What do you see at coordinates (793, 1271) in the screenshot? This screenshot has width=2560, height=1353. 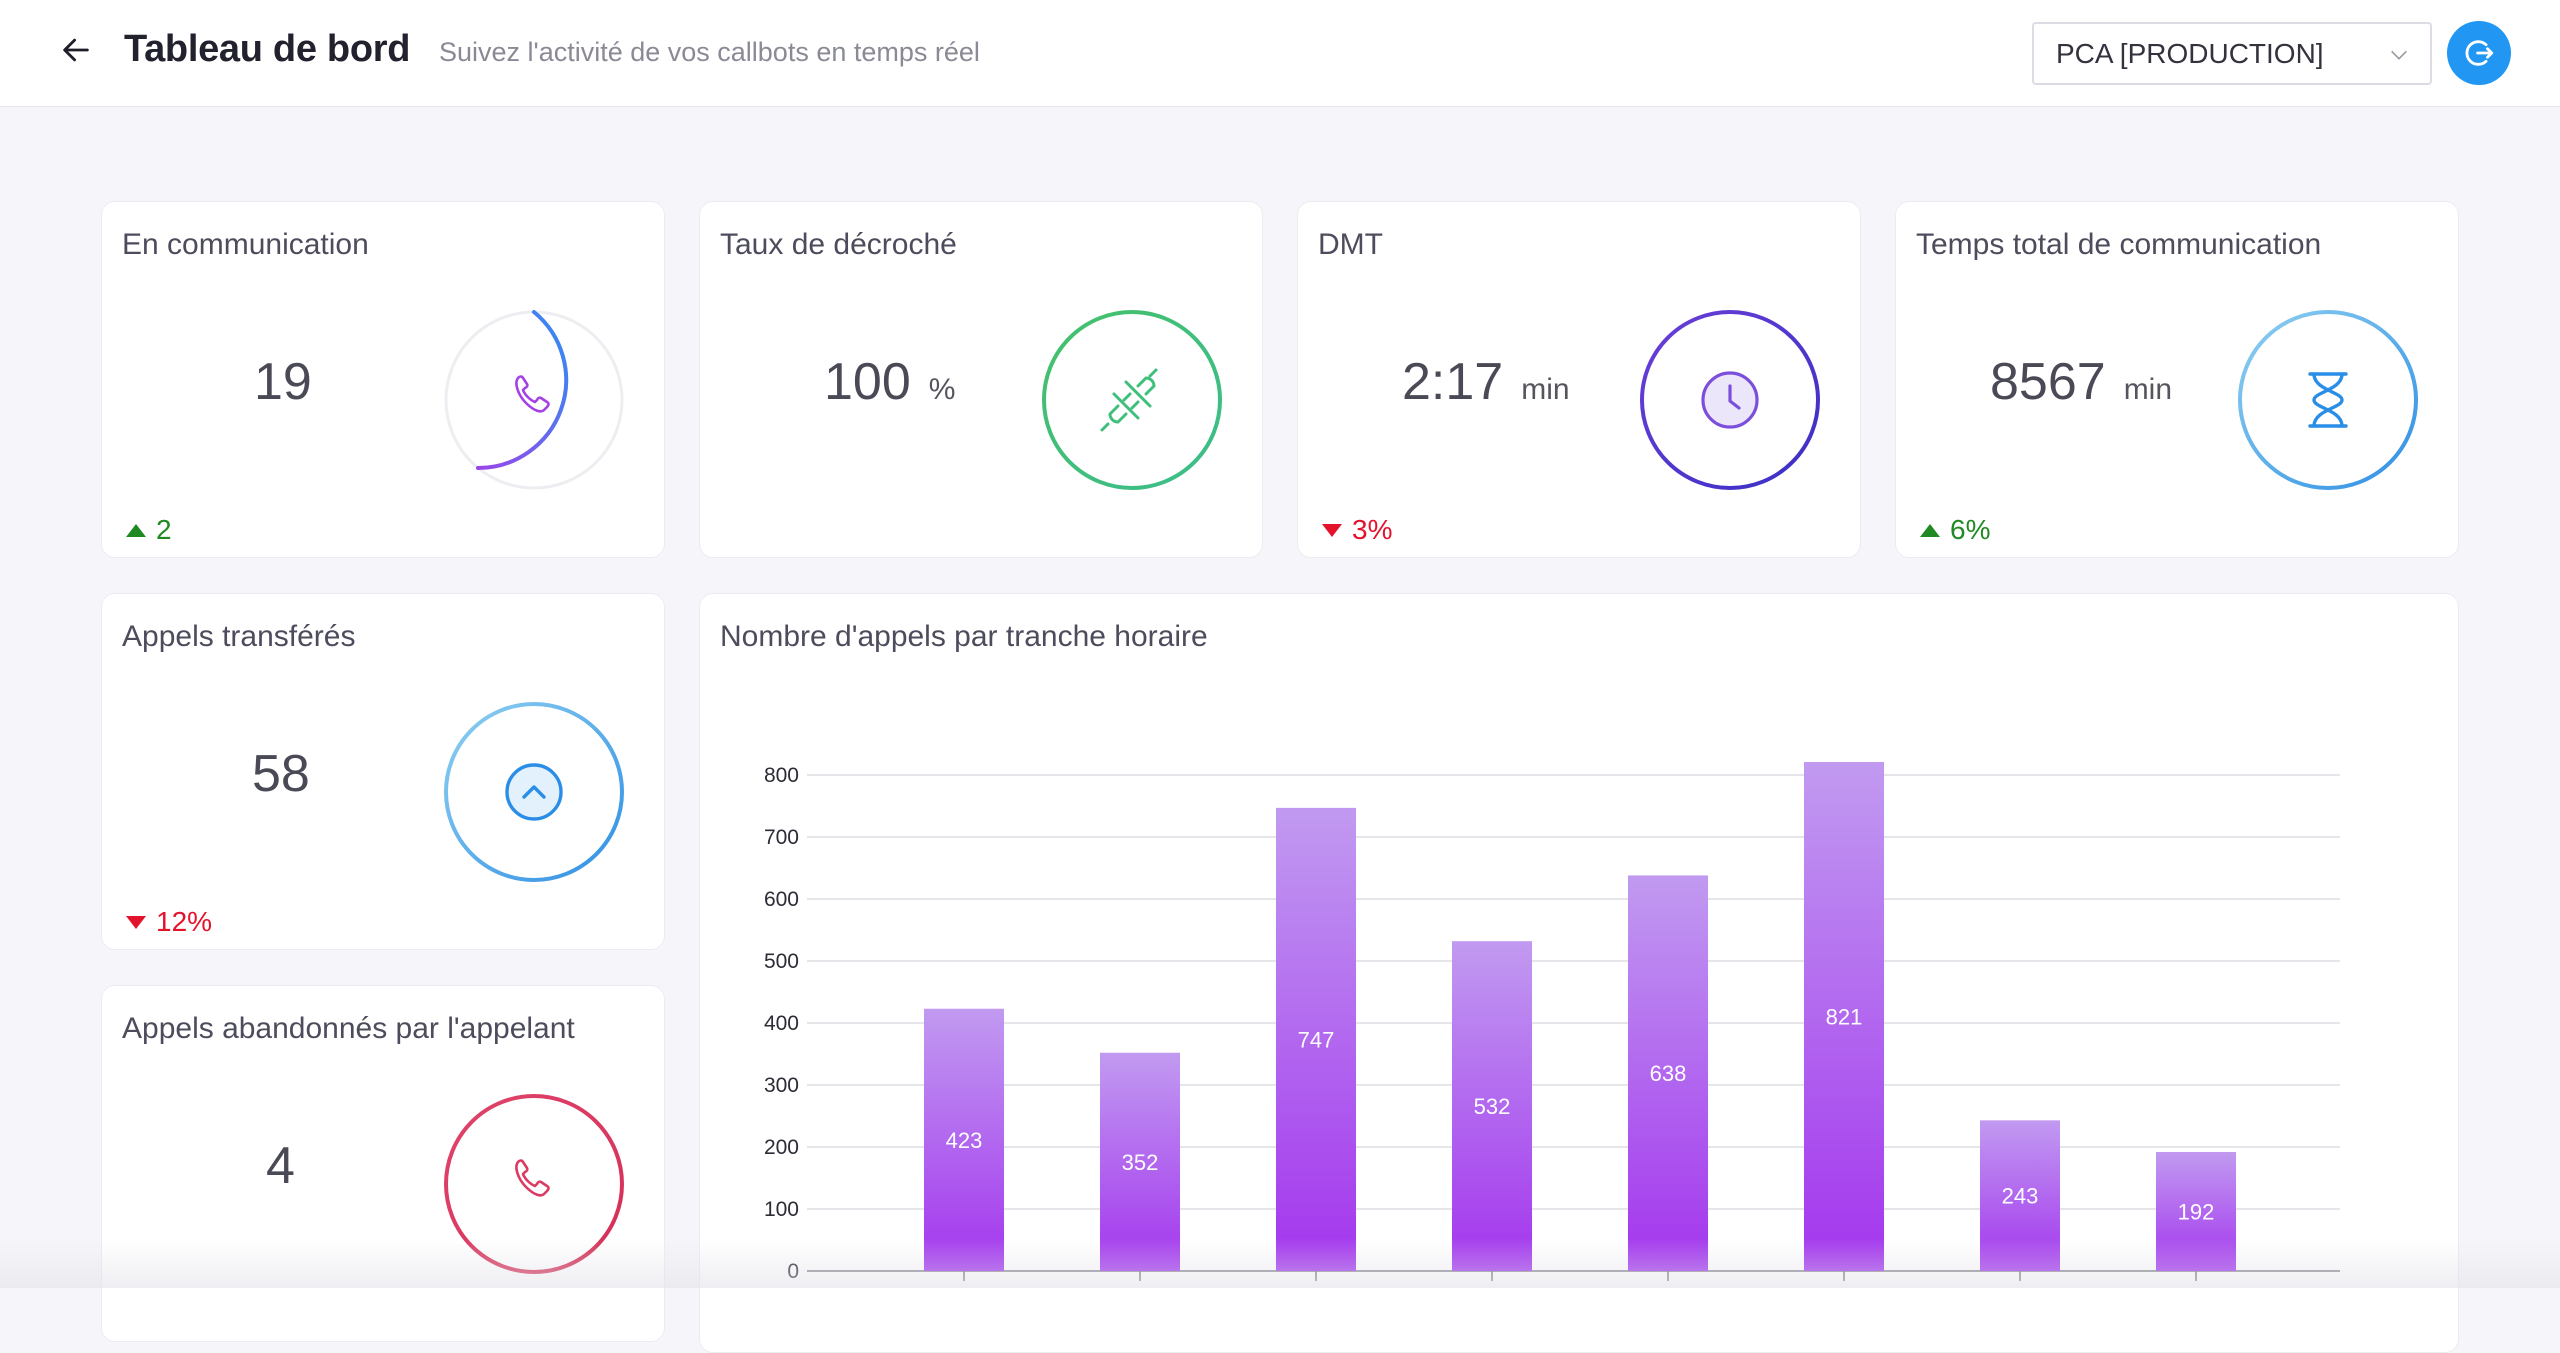 I see `y-tick-label: 0` at bounding box center [793, 1271].